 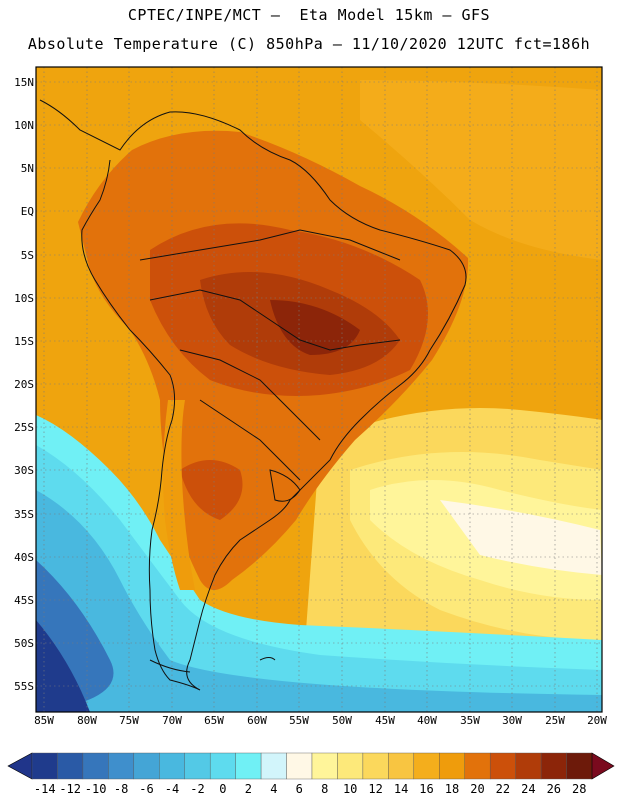 What do you see at coordinates (87, 720) in the screenshot?
I see `lon-label: 80W` at bounding box center [87, 720].